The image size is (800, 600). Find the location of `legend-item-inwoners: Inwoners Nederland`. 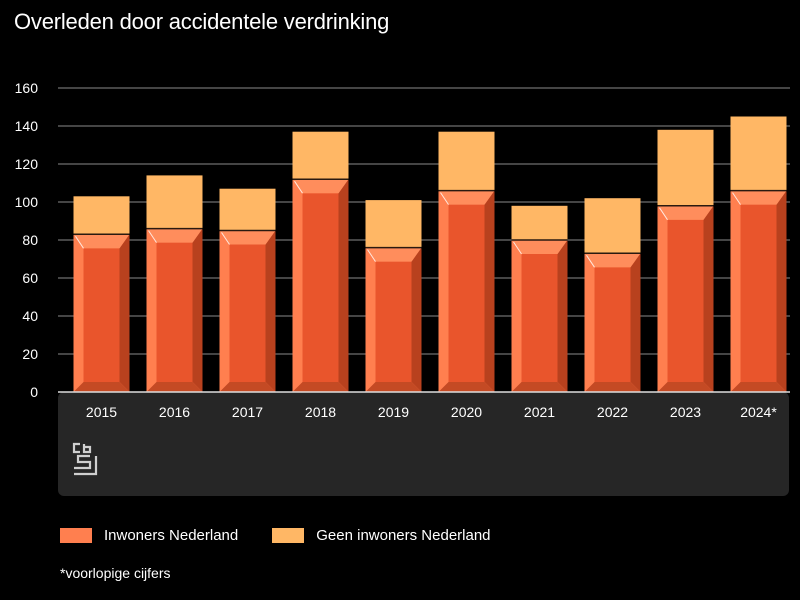

legend-item-inwoners: Inwoners Nederland is located at coordinates (149, 535).